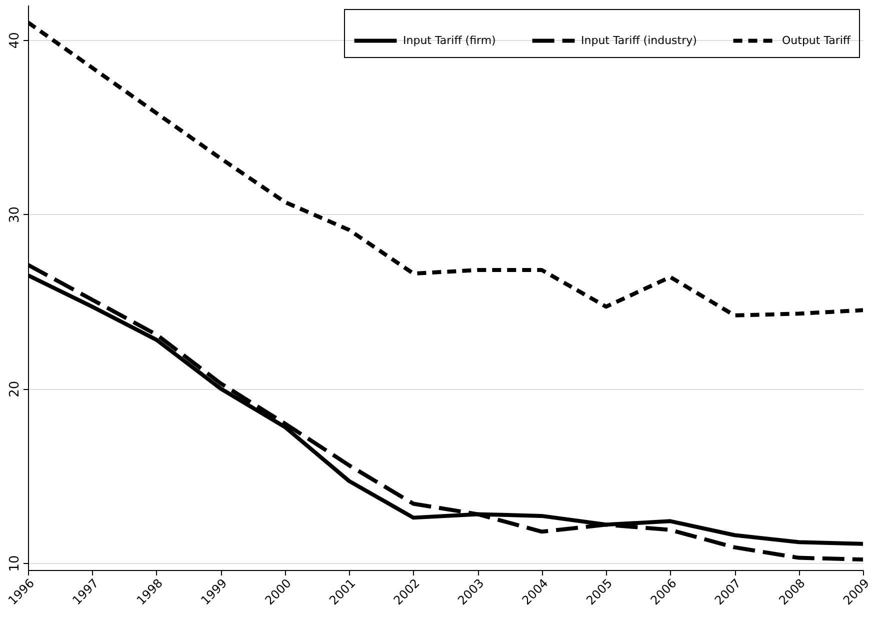  I want to click on y-tick-label: 40, so click(15, 40).